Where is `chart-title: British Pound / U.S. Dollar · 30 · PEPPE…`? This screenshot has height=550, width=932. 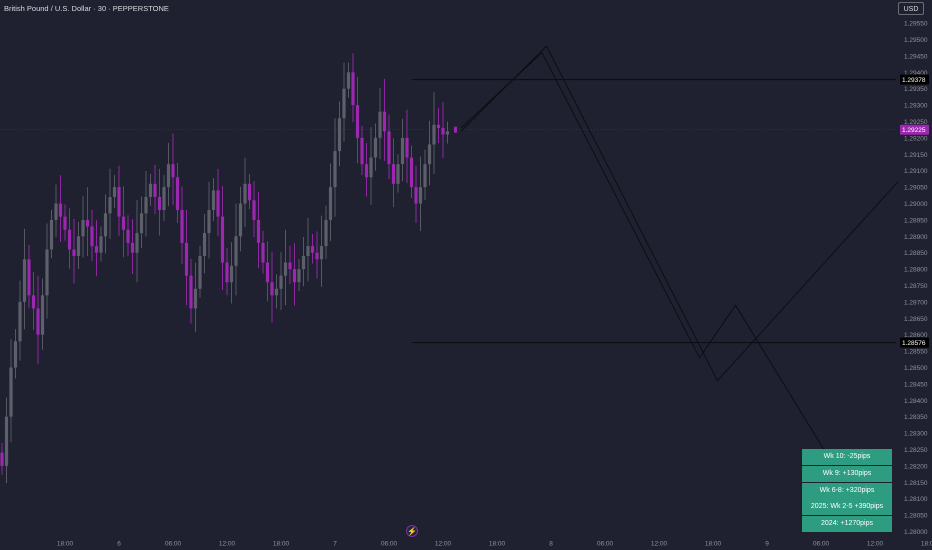
chart-title: British Pound / U.S. Dollar · 30 · PEPPE… is located at coordinates (86, 8).